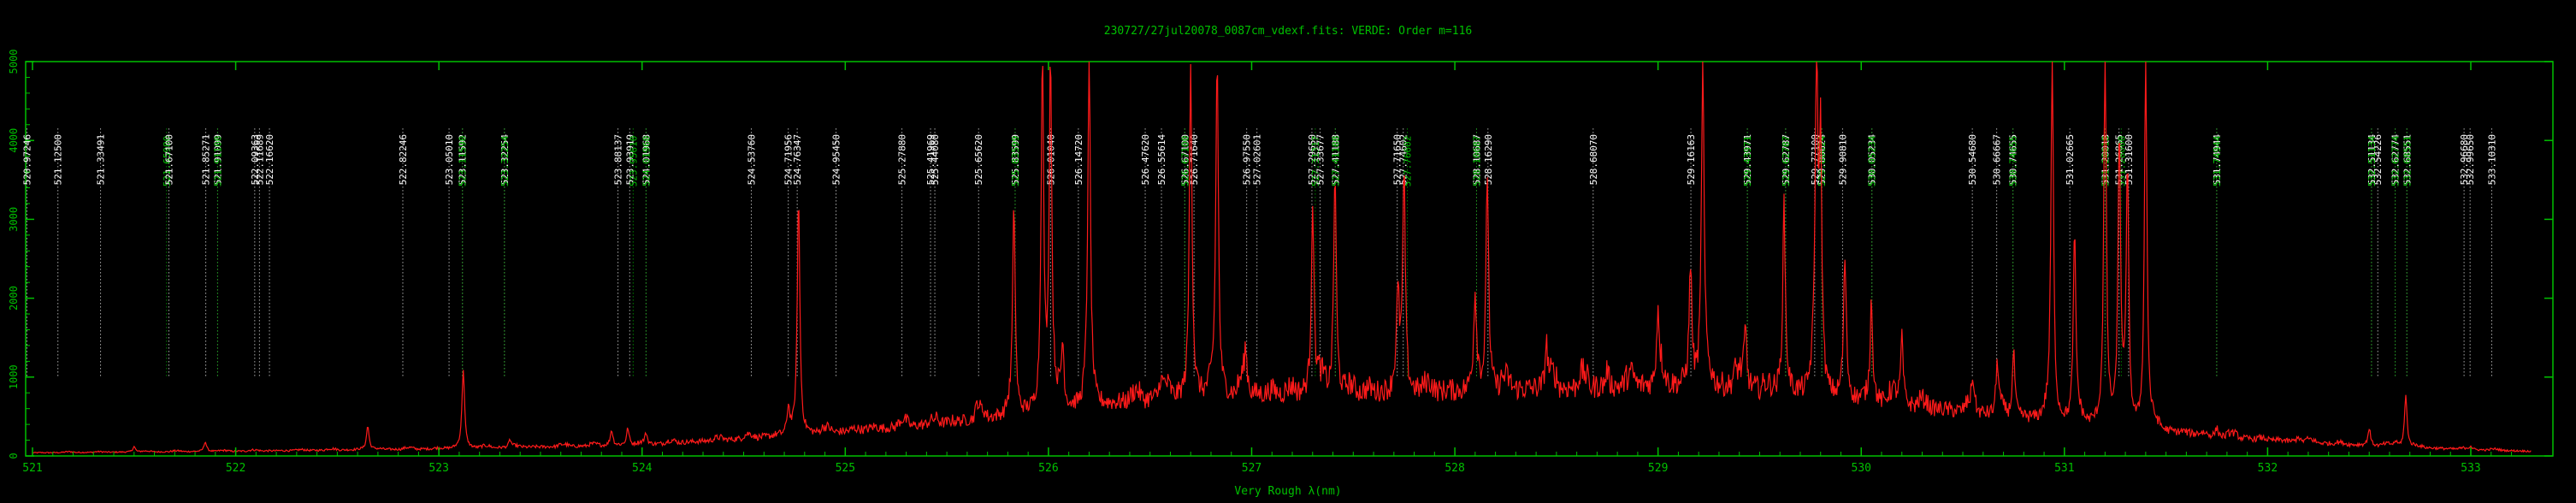  Describe the element at coordinates (935, 160) in the screenshot. I see `line-marker-label: 525.44080` at that location.